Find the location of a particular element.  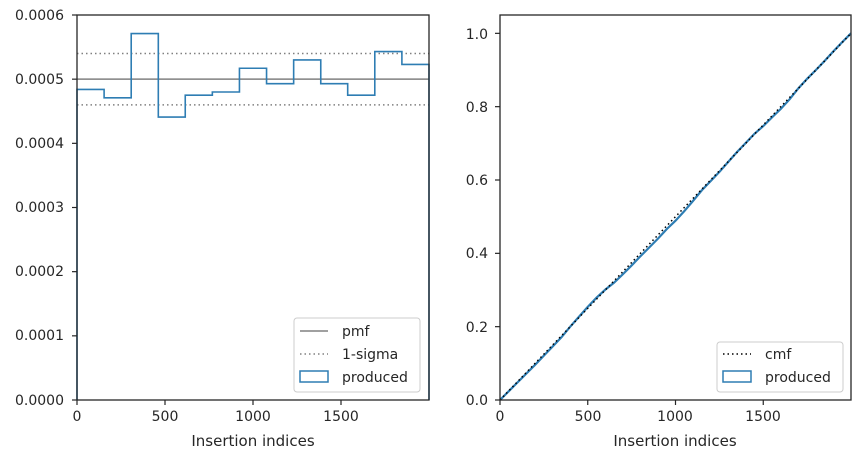

right-xtick-label-3: 1500 is located at coordinates (763, 417).